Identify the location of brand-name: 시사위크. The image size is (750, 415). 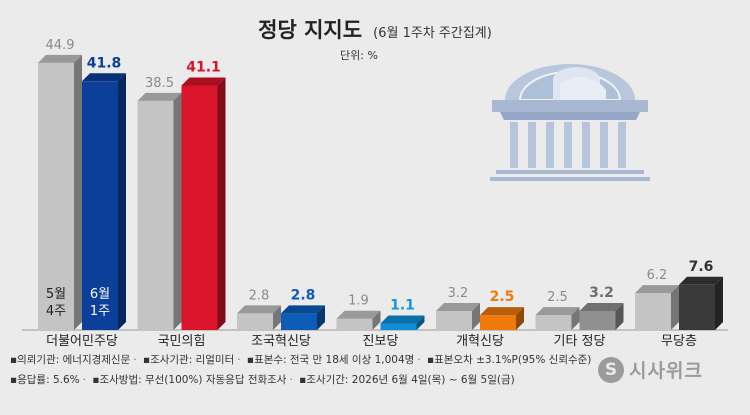
(666, 371).